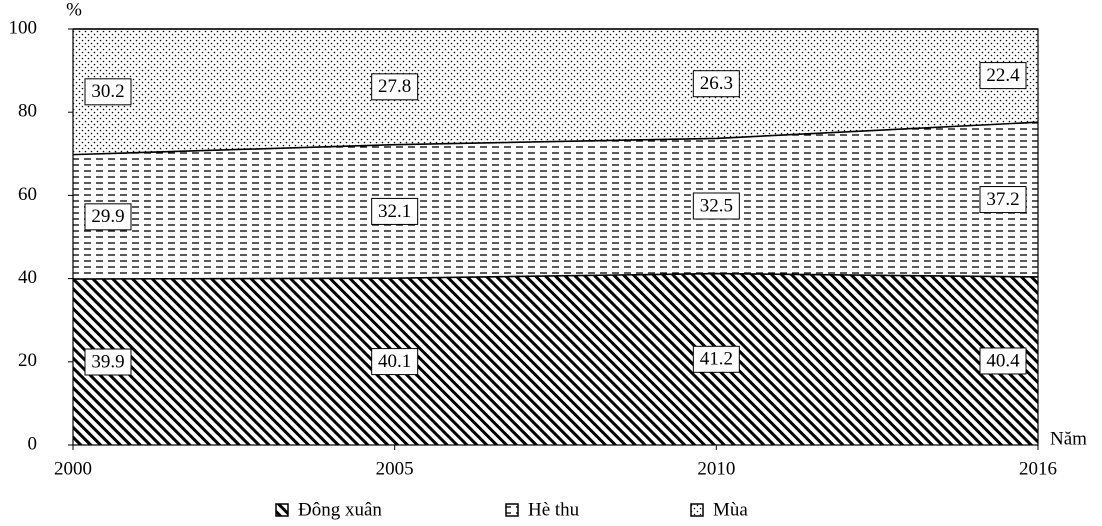 This screenshot has width=1102, height=526. I want to click on x-tick-label: 2016, so click(1038, 468).